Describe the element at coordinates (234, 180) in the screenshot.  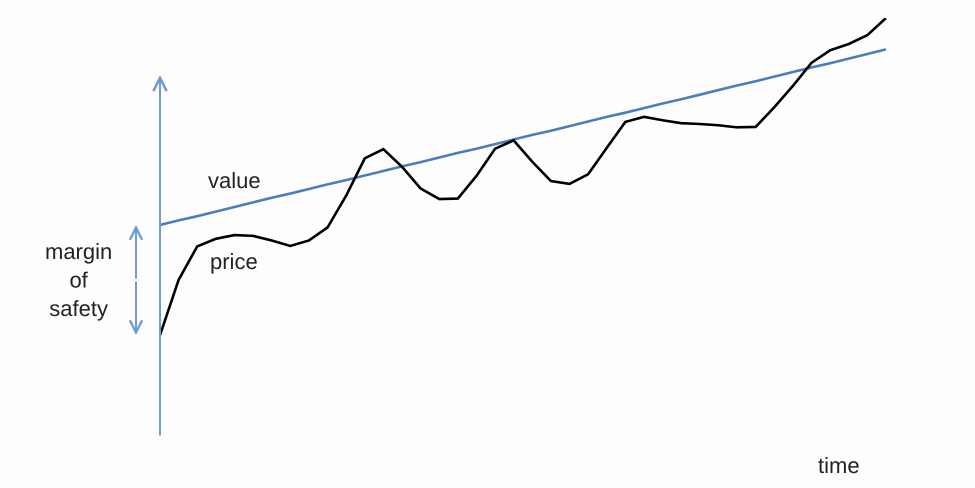
I see `series-label: value` at that location.